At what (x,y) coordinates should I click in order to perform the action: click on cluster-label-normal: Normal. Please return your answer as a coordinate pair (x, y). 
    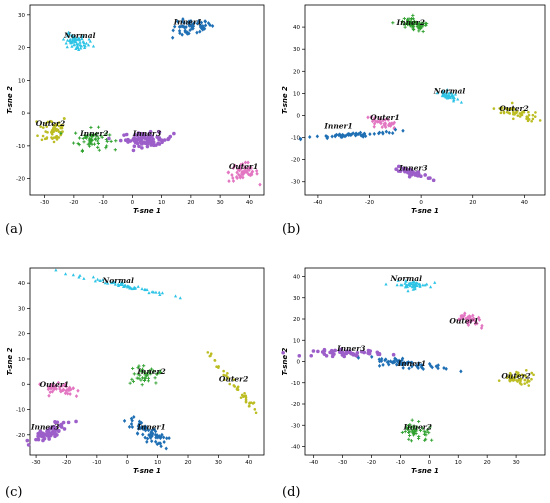
    Looking at the image, I should click on (79, 35).